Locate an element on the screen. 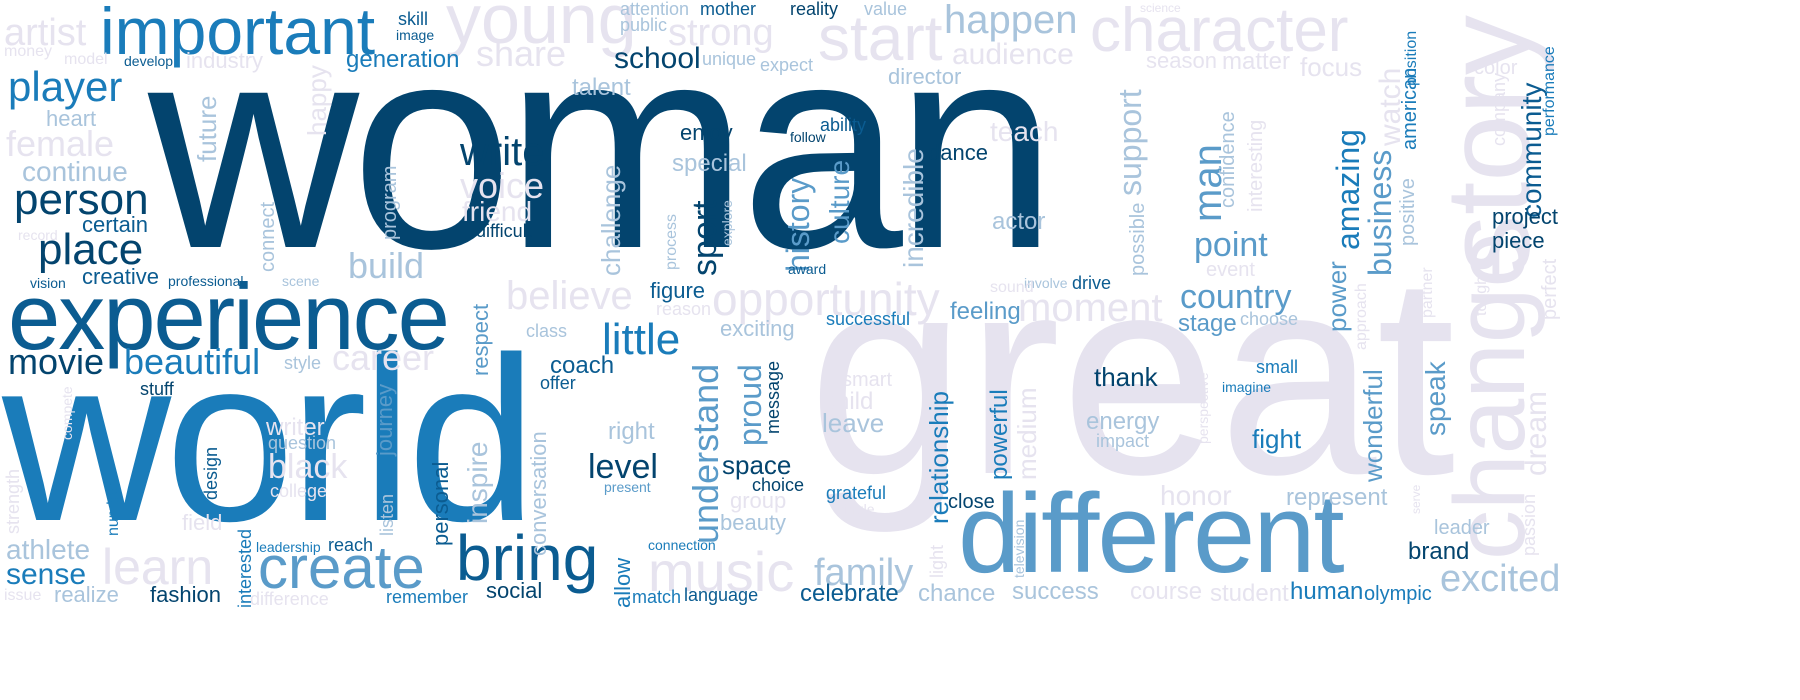 The image size is (1800, 700). word-field: field is located at coordinates (202, 522).